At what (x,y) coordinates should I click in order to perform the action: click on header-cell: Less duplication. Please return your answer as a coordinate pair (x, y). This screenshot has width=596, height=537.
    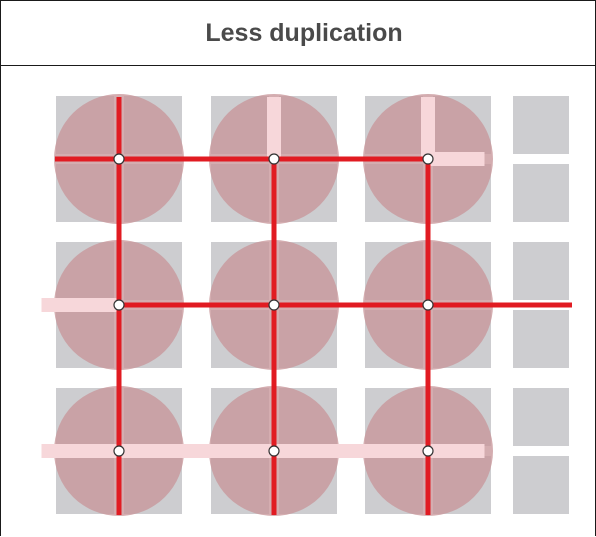
    Looking at the image, I should click on (298, 33).